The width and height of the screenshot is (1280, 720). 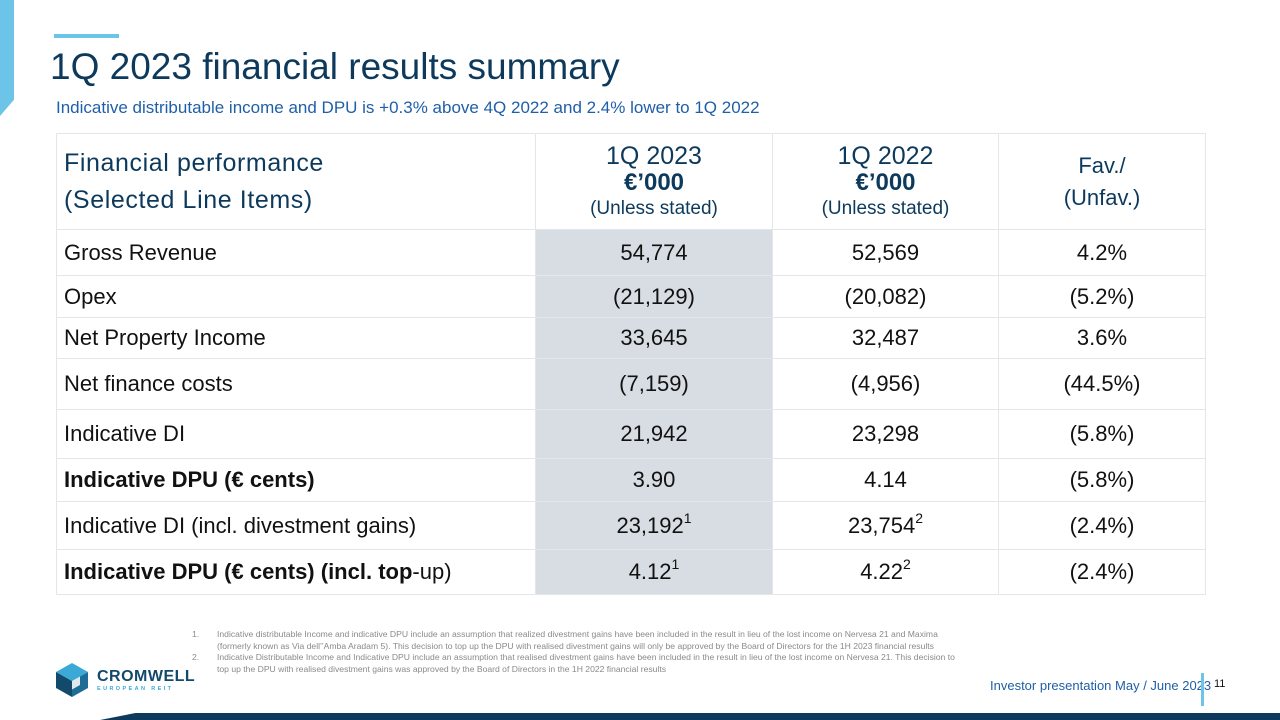 I want to click on value-1q-2022: 23,7542, so click(x=885, y=525).